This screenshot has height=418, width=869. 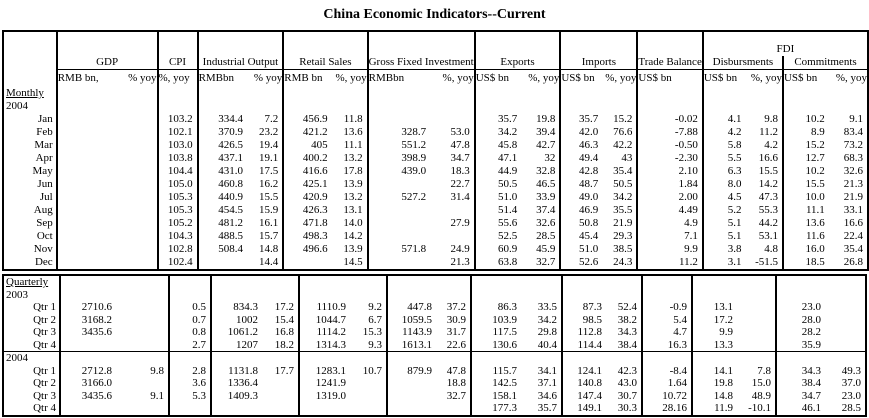 What do you see at coordinates (17, 294) in the screenshot?
I see `year-label: 2003` at bounding box center [17, 294].